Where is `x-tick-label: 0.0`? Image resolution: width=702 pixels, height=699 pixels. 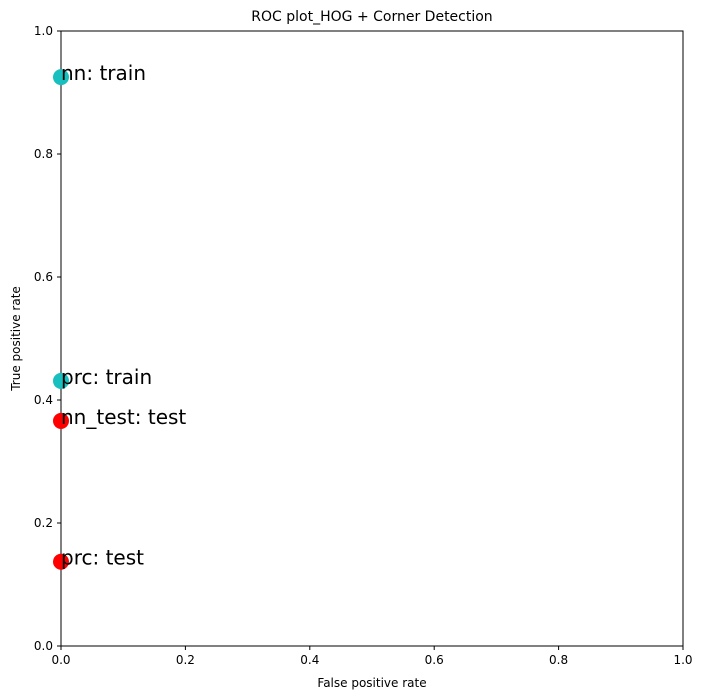
x-tick-label: 0.0 is located at coordinates (60, 660).